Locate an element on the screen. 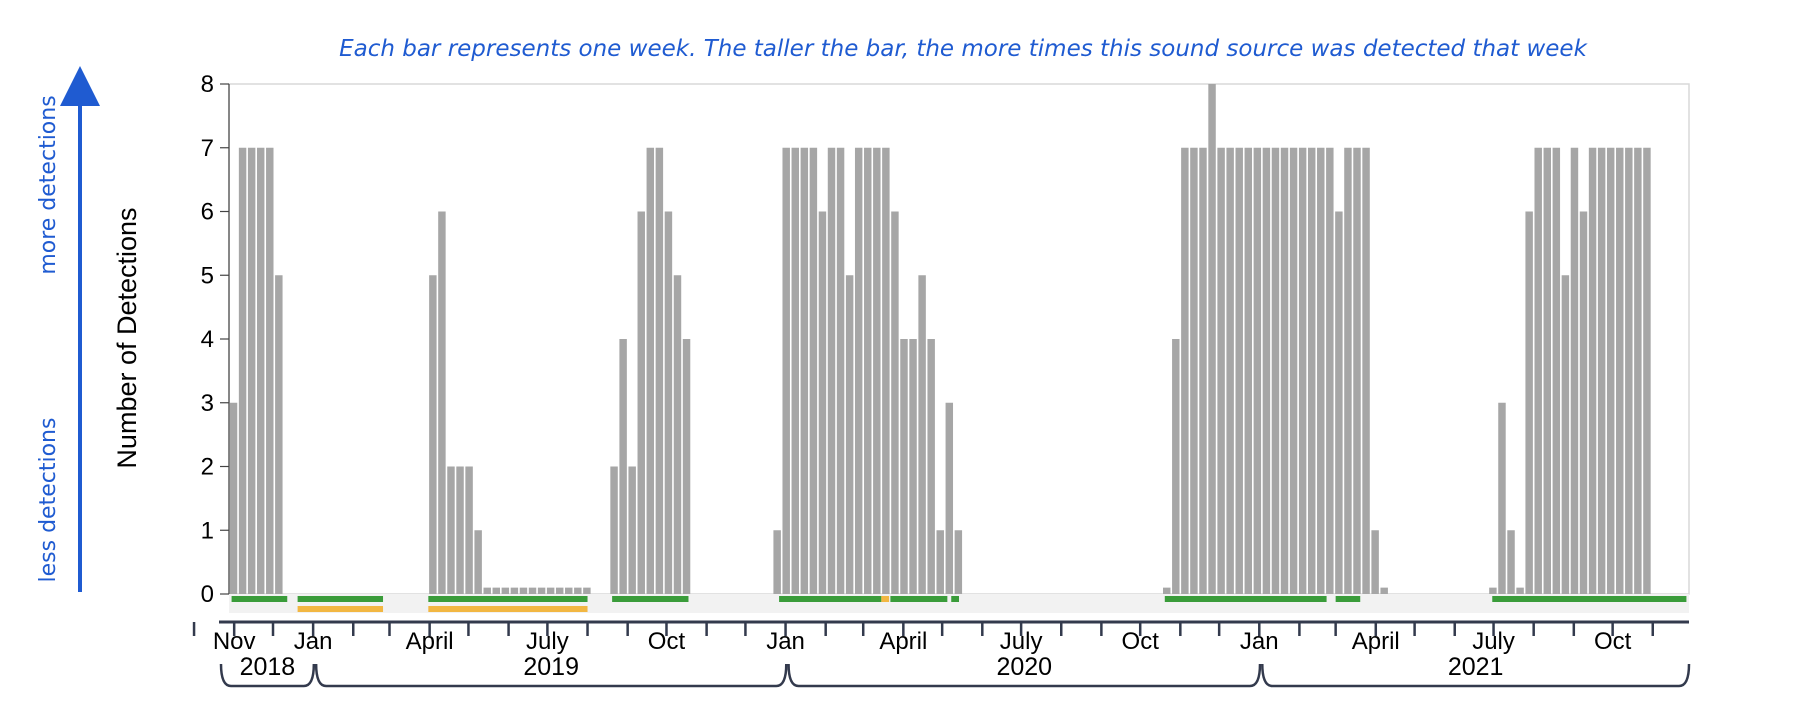 The image size is (1813, 706). year-label: 2020 is located at coordinates (1024, 667).